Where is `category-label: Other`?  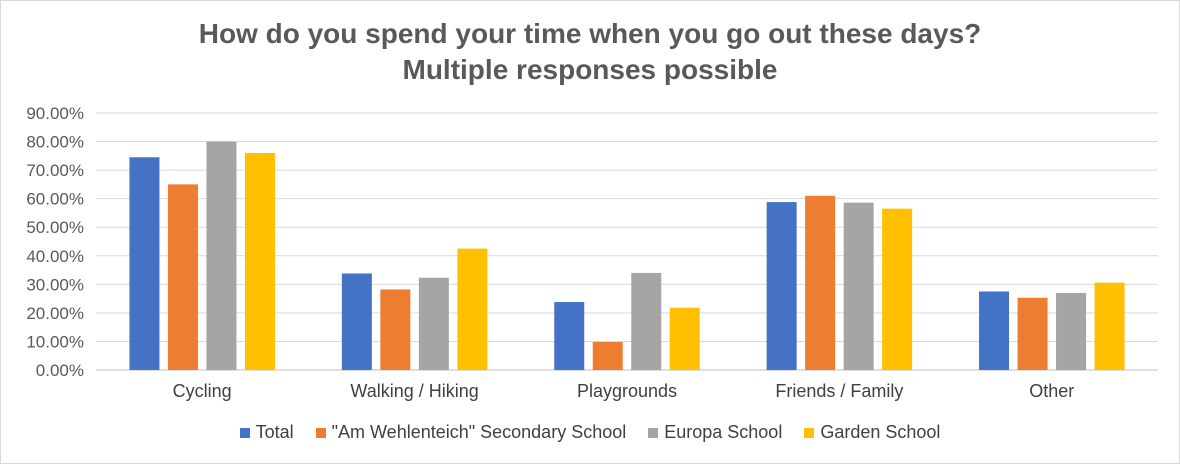 category-label: Other is located at coordinates (1051, 391).